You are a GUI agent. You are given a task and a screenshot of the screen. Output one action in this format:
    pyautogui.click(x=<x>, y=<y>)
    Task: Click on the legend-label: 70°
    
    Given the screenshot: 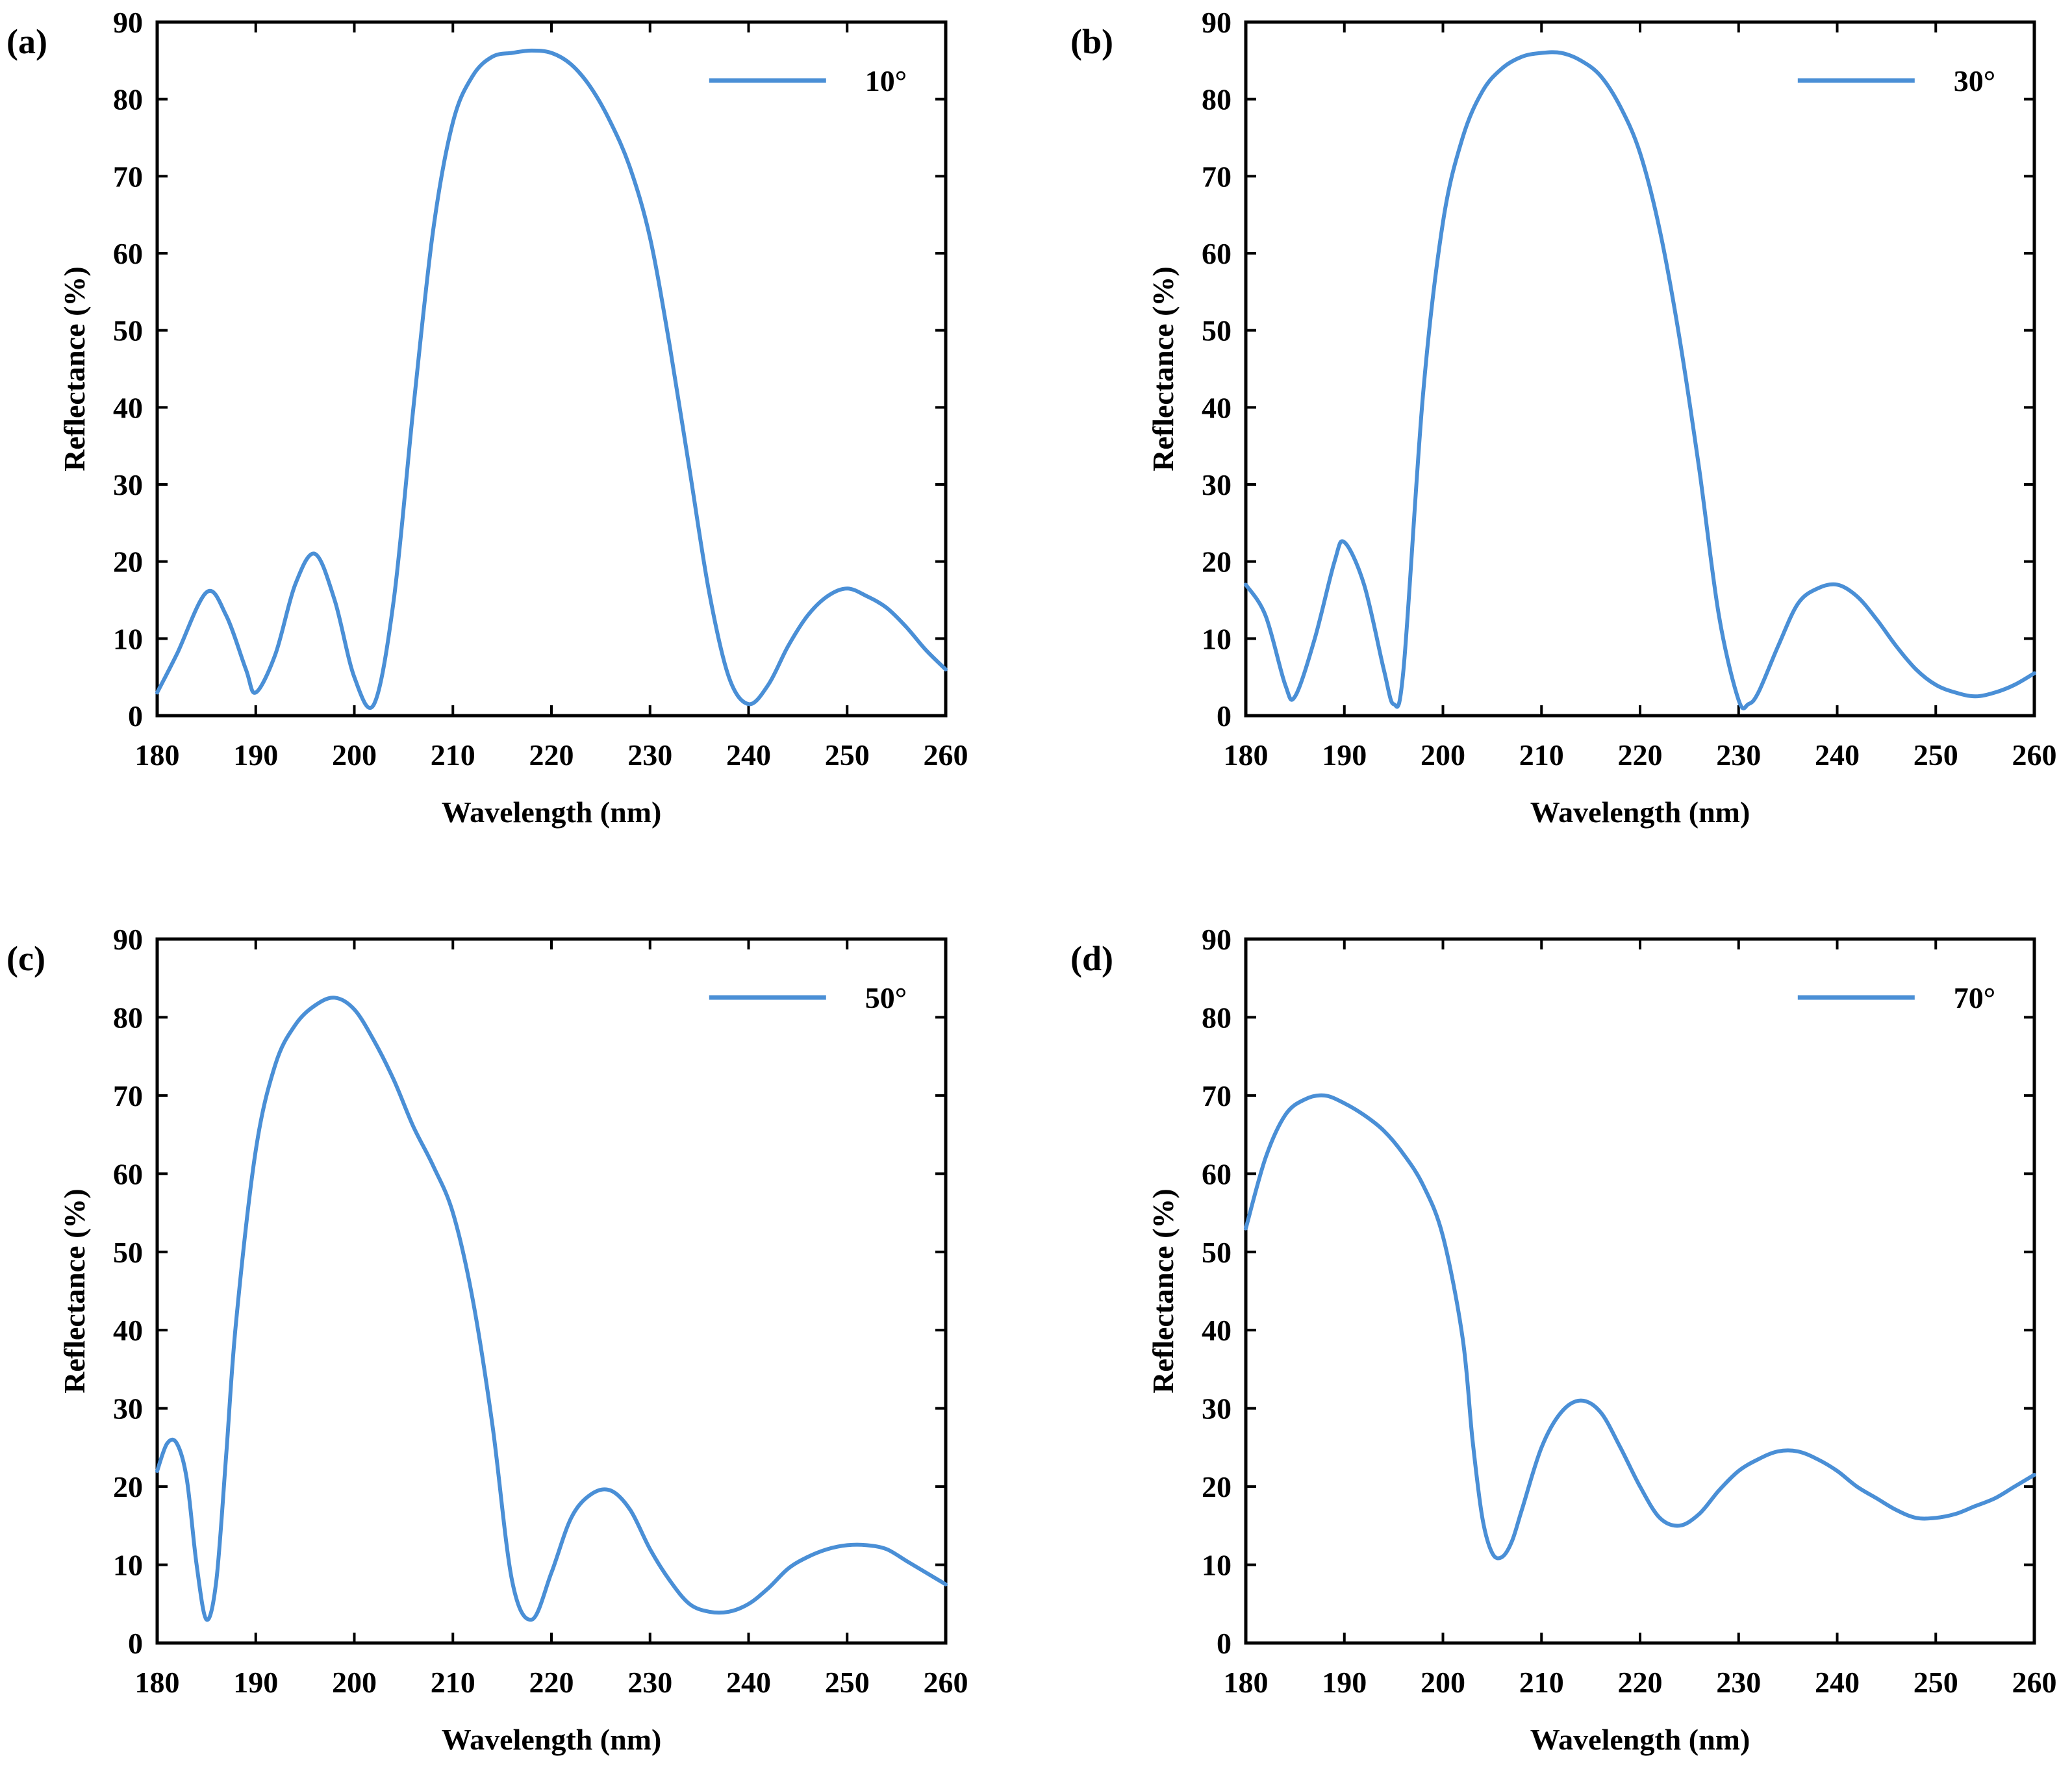 What is the action you would take?
    pyautogui.click(x=1975, y=997)
    